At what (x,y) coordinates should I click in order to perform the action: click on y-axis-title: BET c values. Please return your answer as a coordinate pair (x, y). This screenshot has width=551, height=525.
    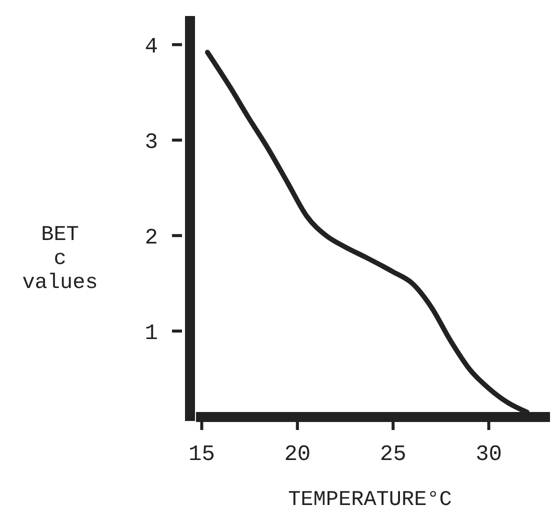
    Looking at the image, I should click on (60, 259).